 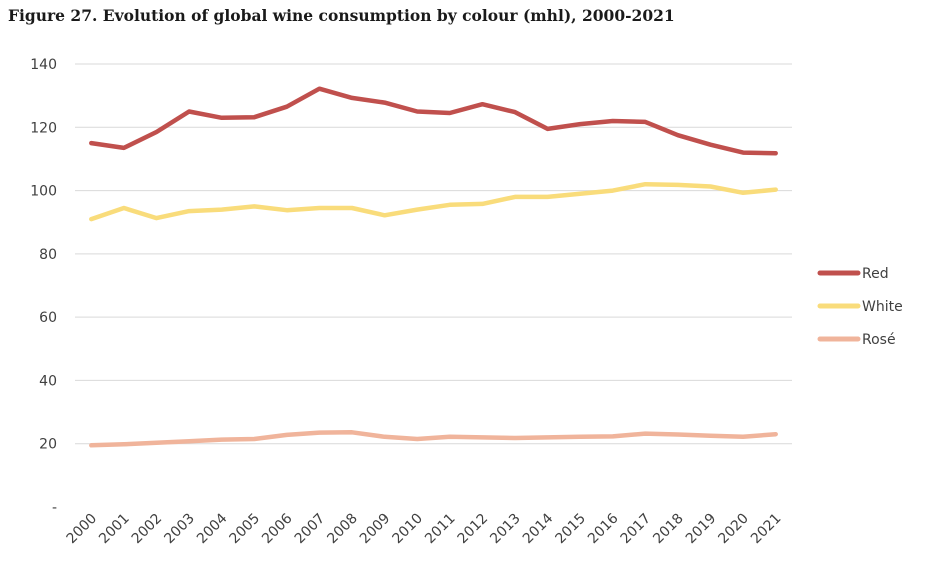 What do you see at coordinates (277, 528) in the screenshot?
I see `x-tick-label: 2006` at bounding box center [277, 528].